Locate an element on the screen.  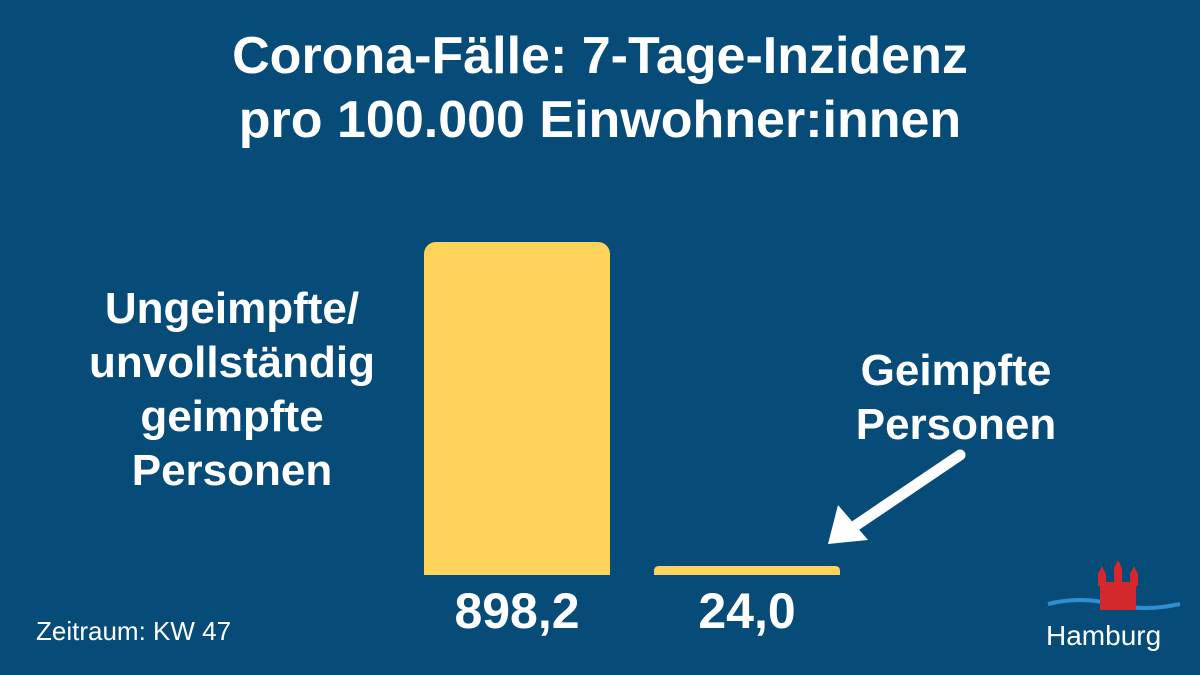
arrow-head is located at coordinates (848, 524).